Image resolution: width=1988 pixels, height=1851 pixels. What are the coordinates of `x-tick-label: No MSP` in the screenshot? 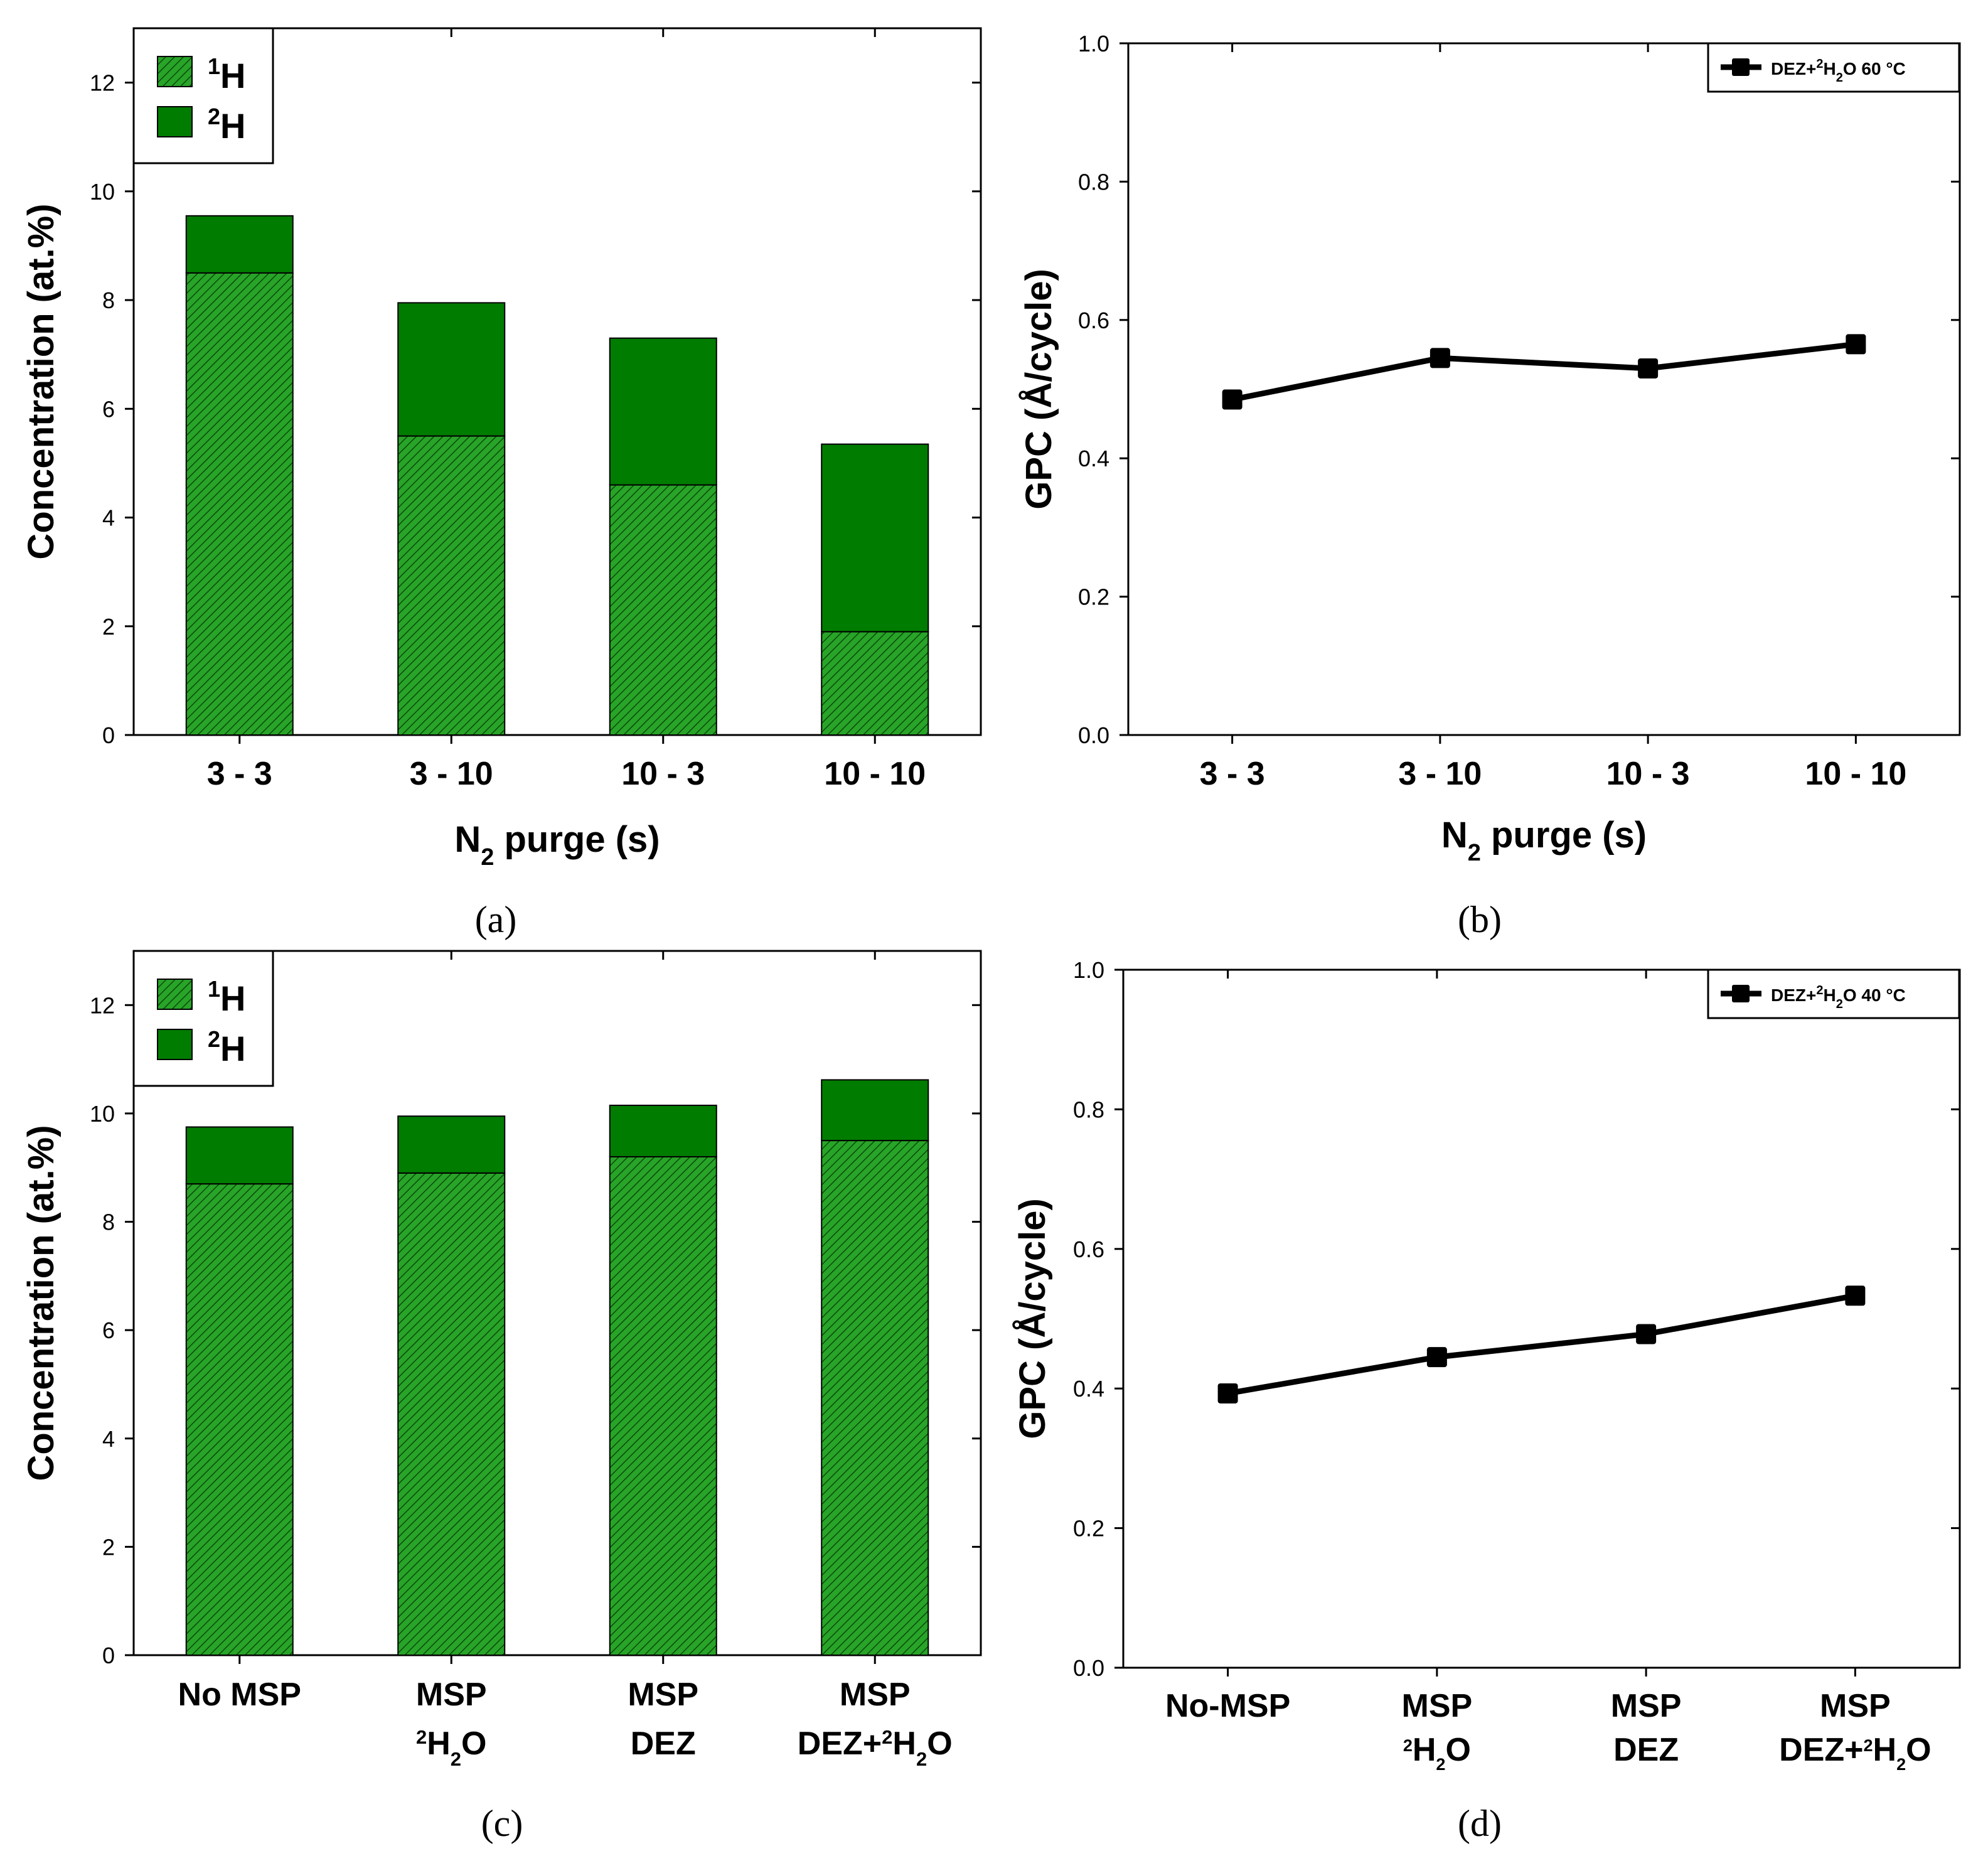 It's located at (239, 1695).